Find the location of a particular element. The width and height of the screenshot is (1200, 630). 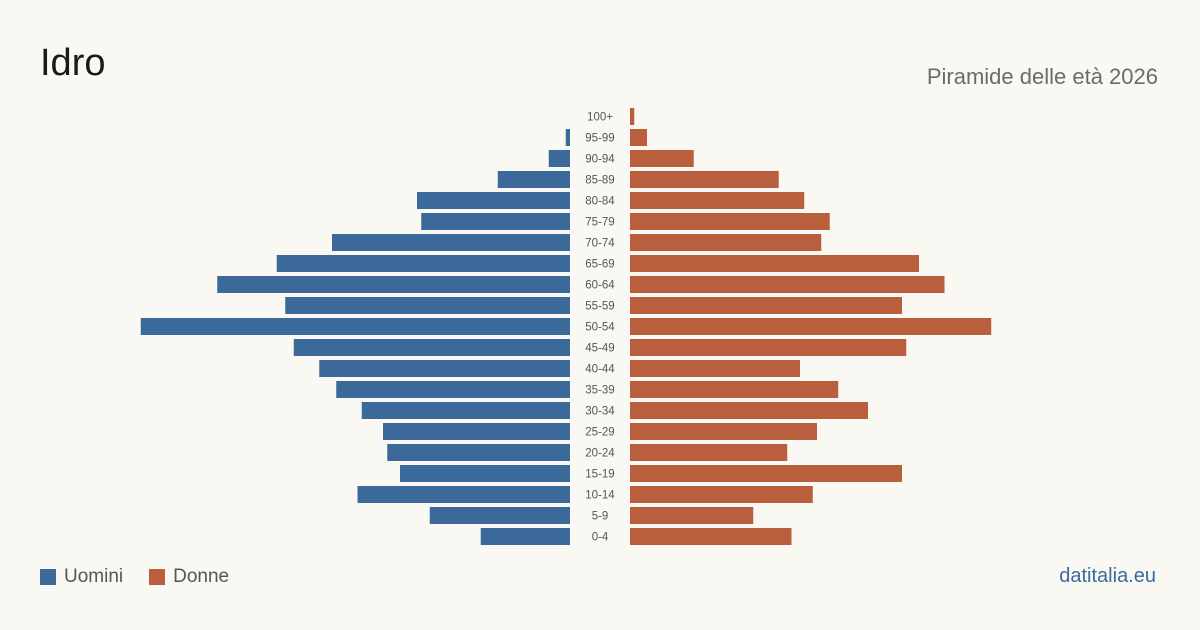

age-label-40-44: 40-44 is located at coordinates (600, 370).